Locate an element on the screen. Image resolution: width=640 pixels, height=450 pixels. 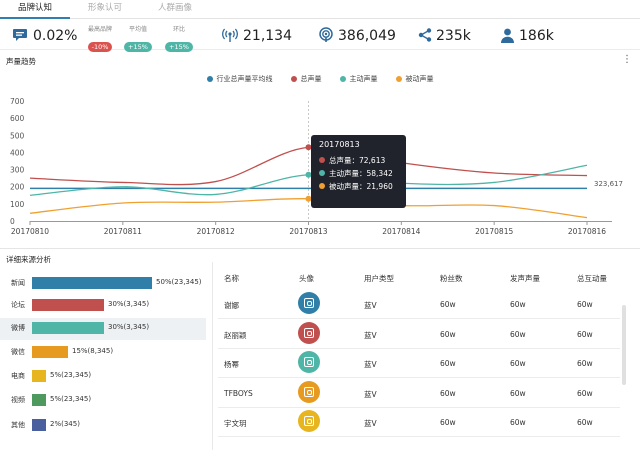
source-row: 新闻 50%(23,345) is located at coordinates (103, 284).